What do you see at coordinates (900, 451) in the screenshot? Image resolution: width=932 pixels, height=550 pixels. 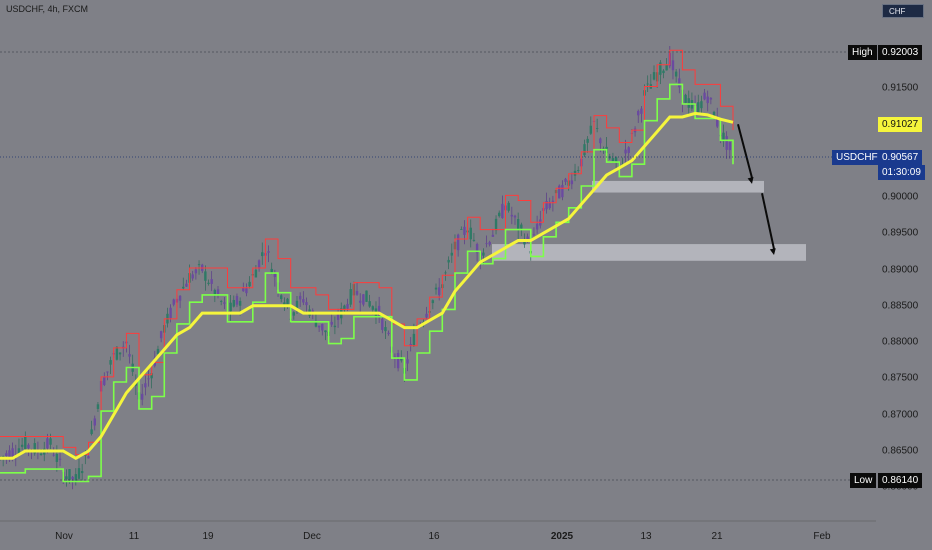 I see `price-tick-label: 0.86500` at bounding box center [900, 451].